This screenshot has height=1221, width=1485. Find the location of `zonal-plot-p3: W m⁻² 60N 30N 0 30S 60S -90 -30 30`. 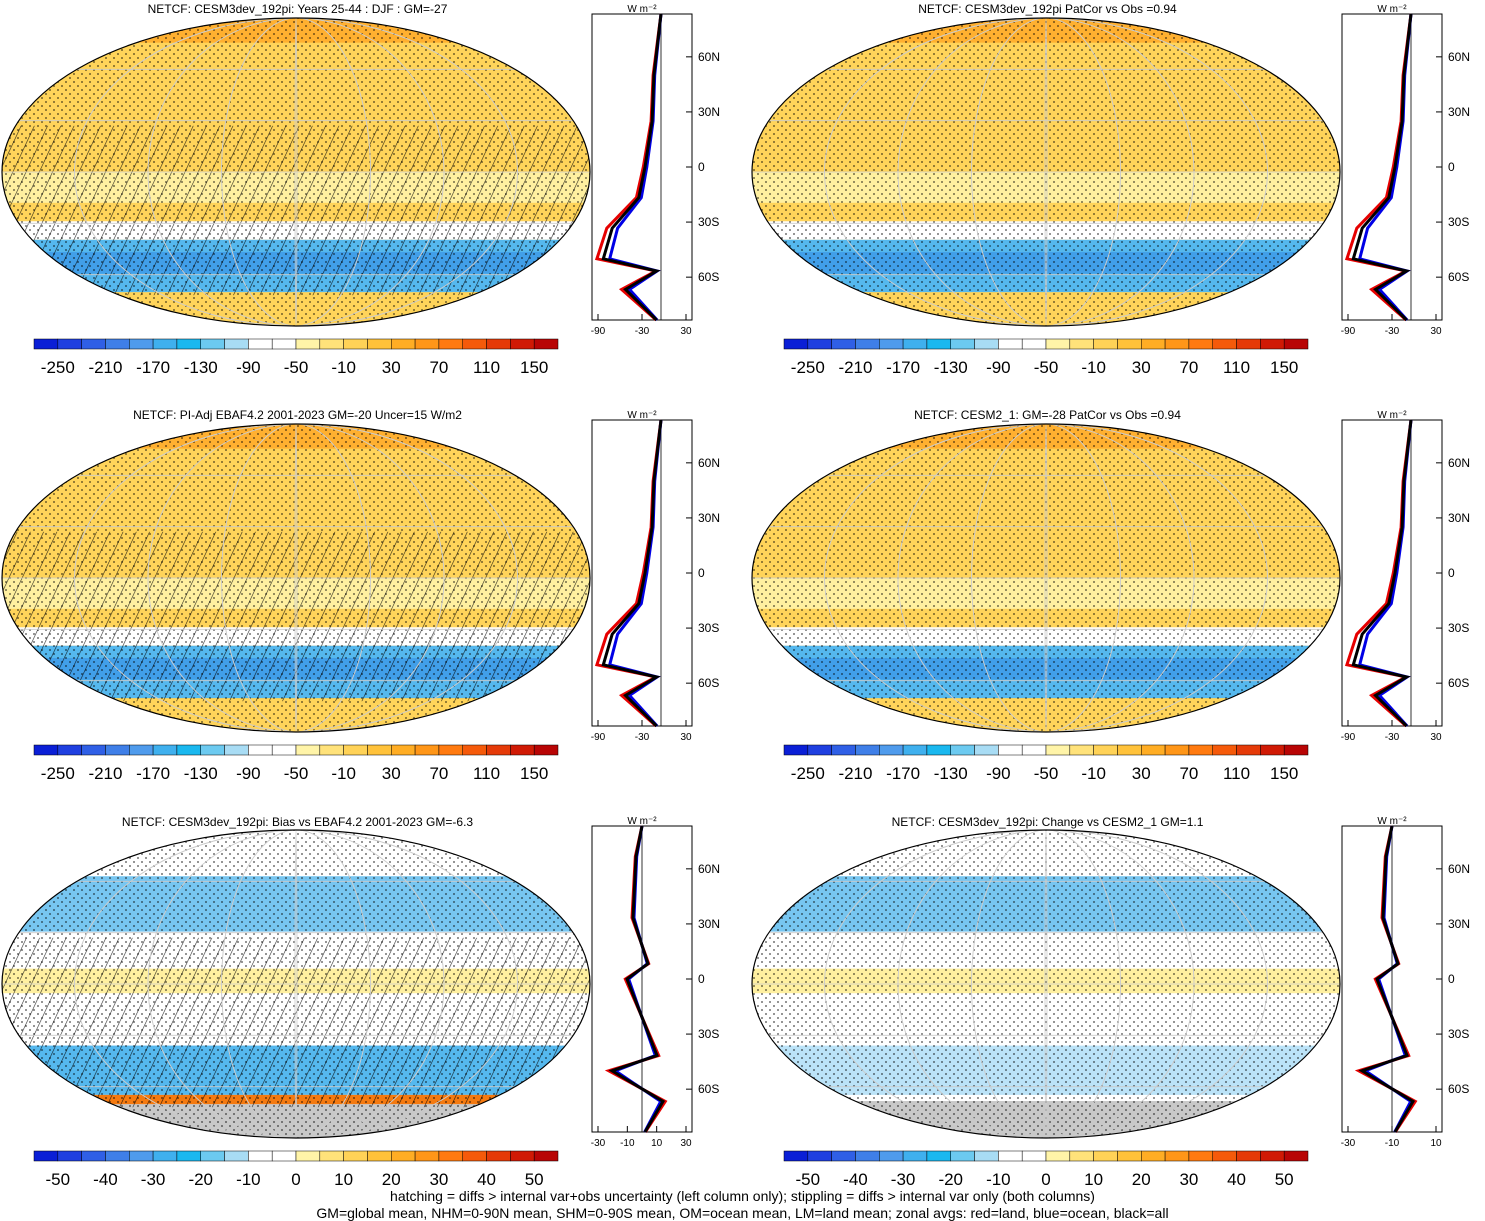

zonal-plot-p3: W m⁻² 60N 30N 0 30S 60S -90 -30 30 is located at coordinates (655, 576).